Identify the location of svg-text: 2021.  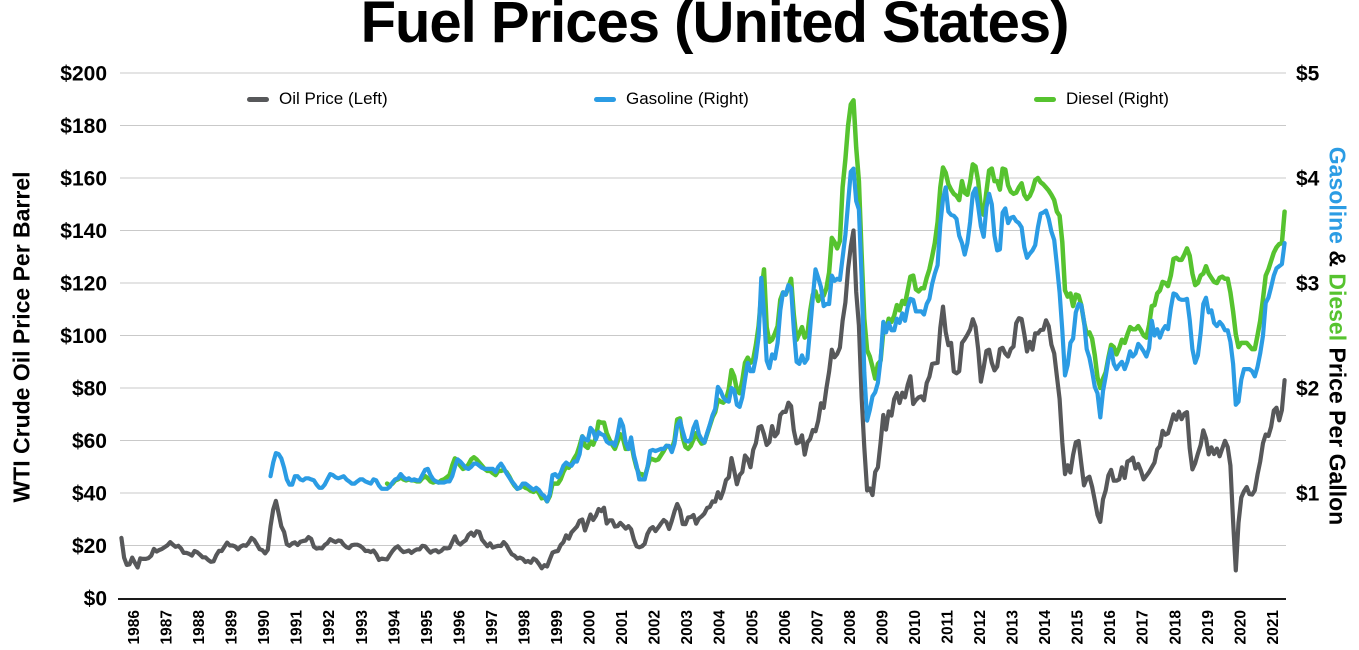
(1273, 627).